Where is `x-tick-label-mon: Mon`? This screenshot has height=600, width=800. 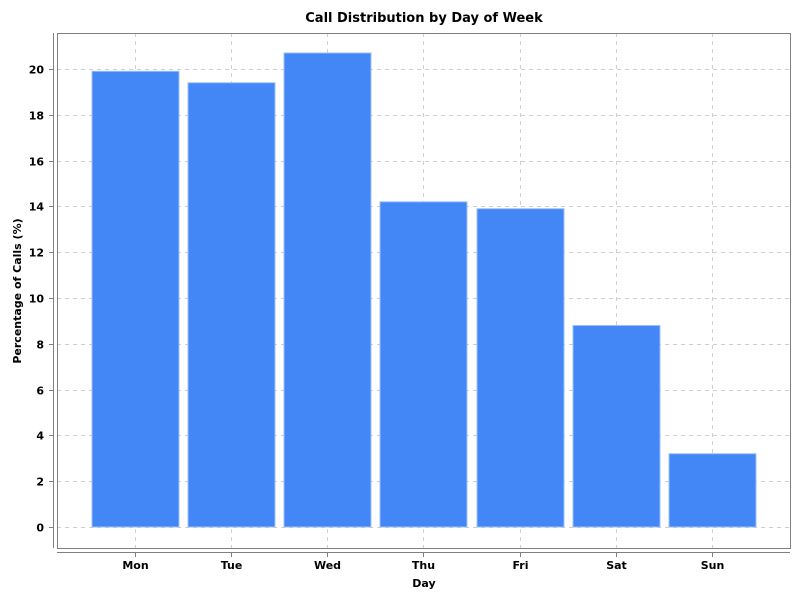
x-tick-label-mon: Mon is located at coordinates (135, 565).